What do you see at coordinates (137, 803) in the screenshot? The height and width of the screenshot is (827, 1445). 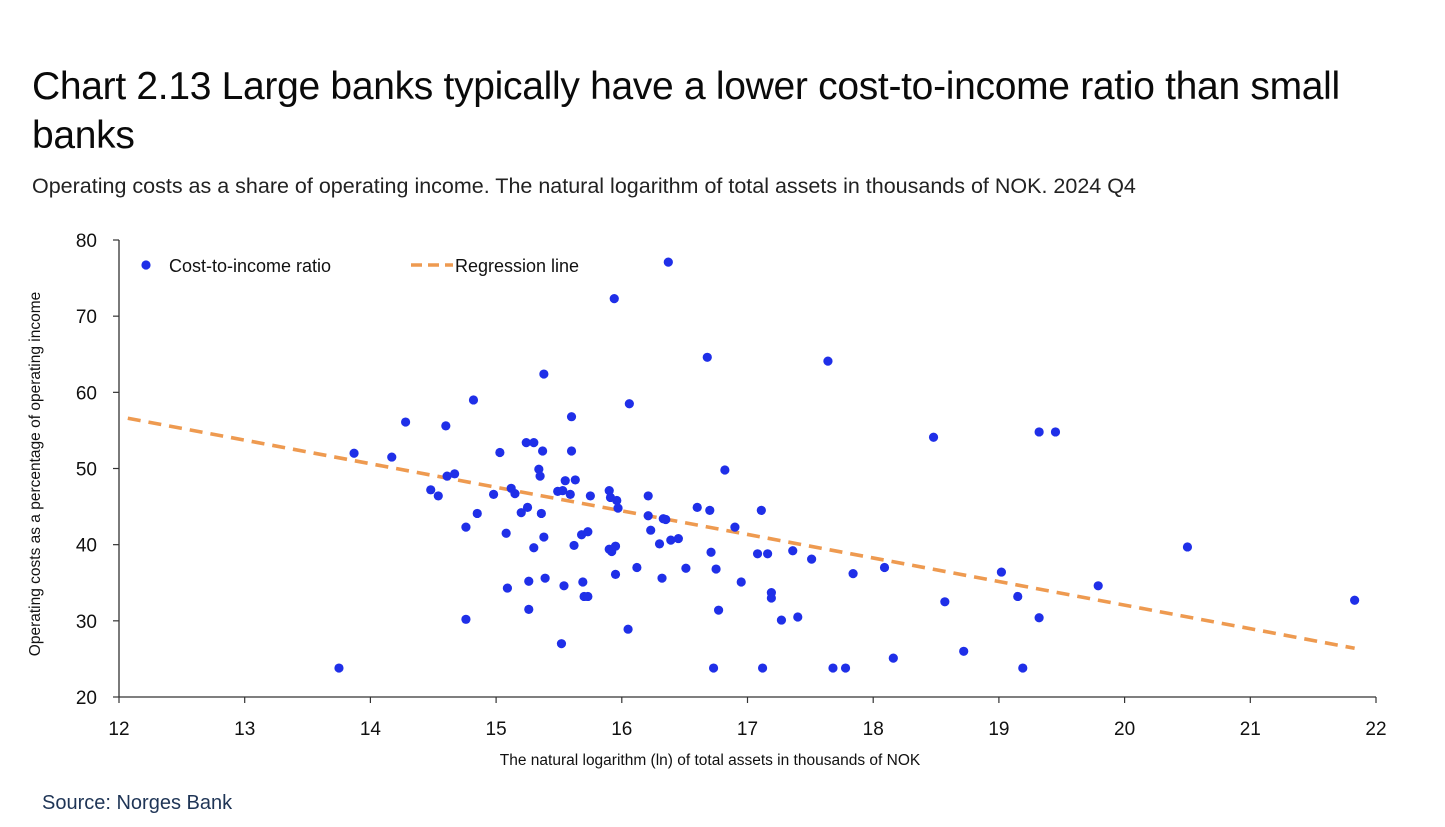 I see `source-note: Source: Norges Bank` at bounding box center [137, 803].